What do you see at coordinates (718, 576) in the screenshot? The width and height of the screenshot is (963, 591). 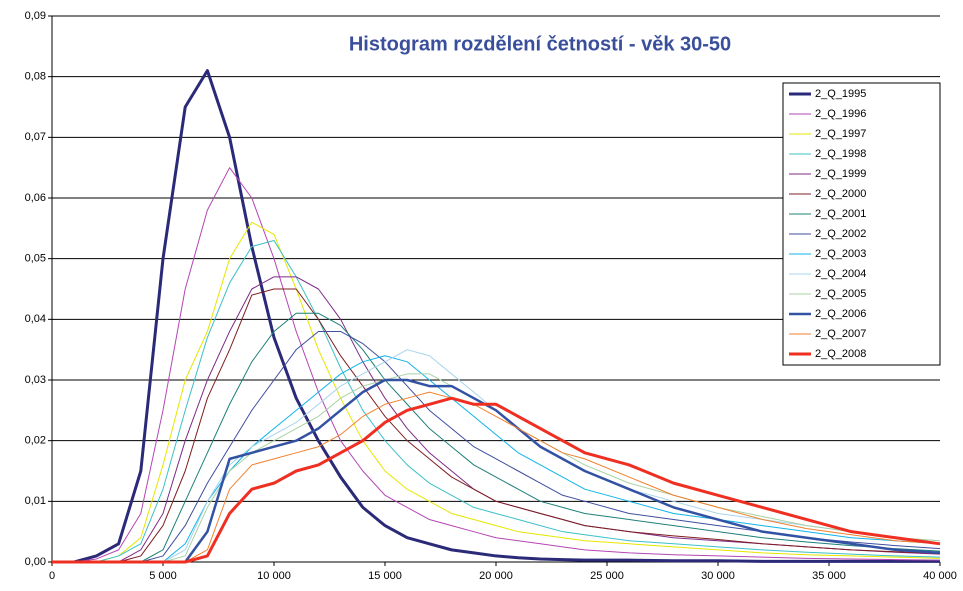 I see `x-tick-label: 30 000` at bounding box center [718, 576].